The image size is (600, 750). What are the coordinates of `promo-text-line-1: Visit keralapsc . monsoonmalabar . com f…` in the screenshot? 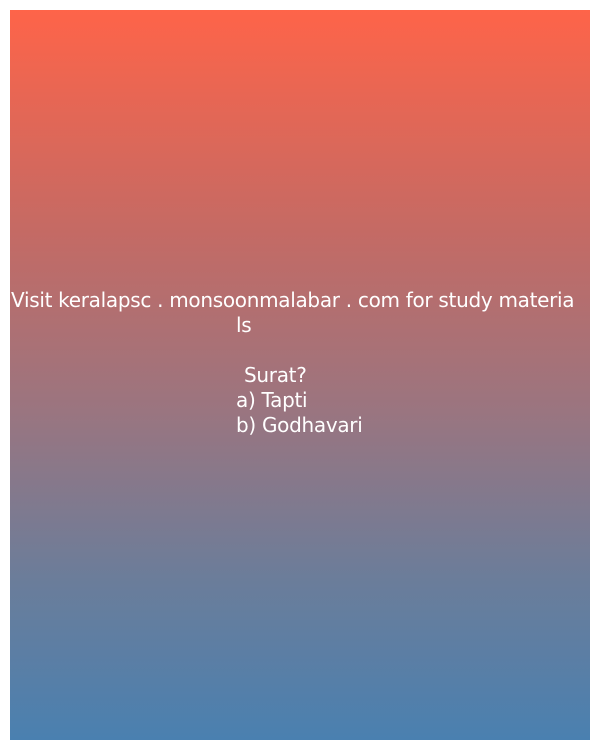 It's located at (293, 300).